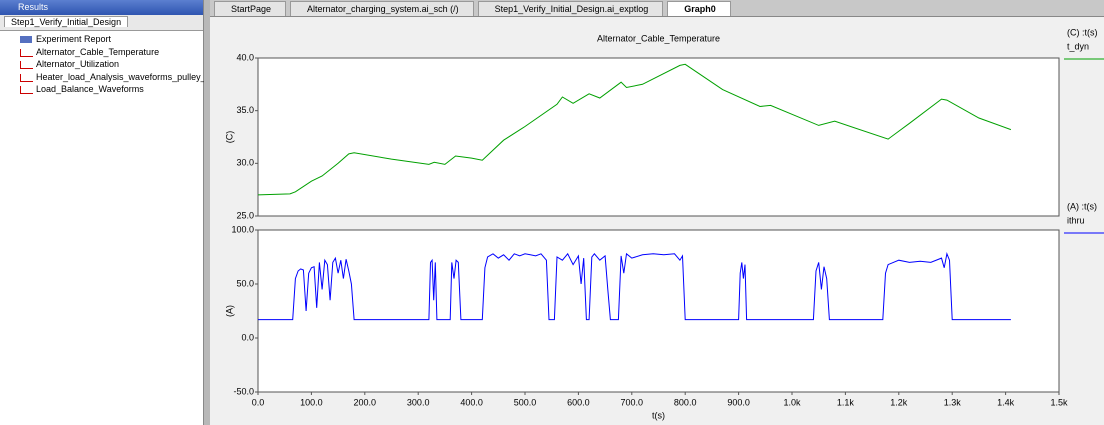  Describe the element at coordinates (382, 8) in the screenshot. I see `document-tab: Alternator_charging_system.ai_sch (/)` at that location.